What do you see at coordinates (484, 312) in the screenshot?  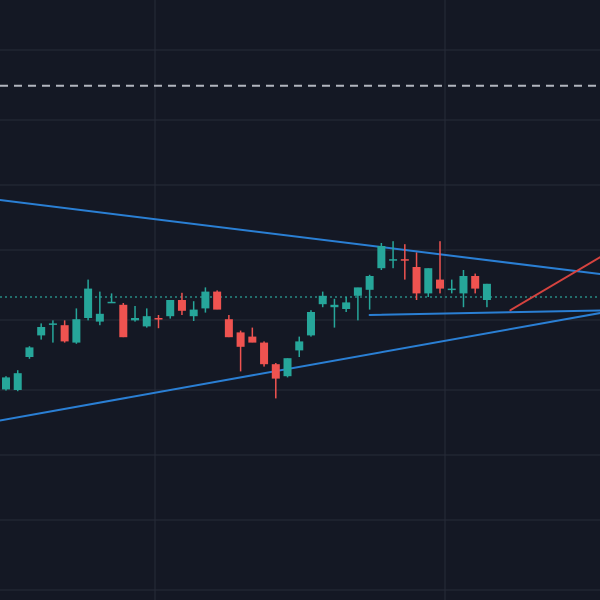 I see `trendline-inner` at bounding box center [484, 312].